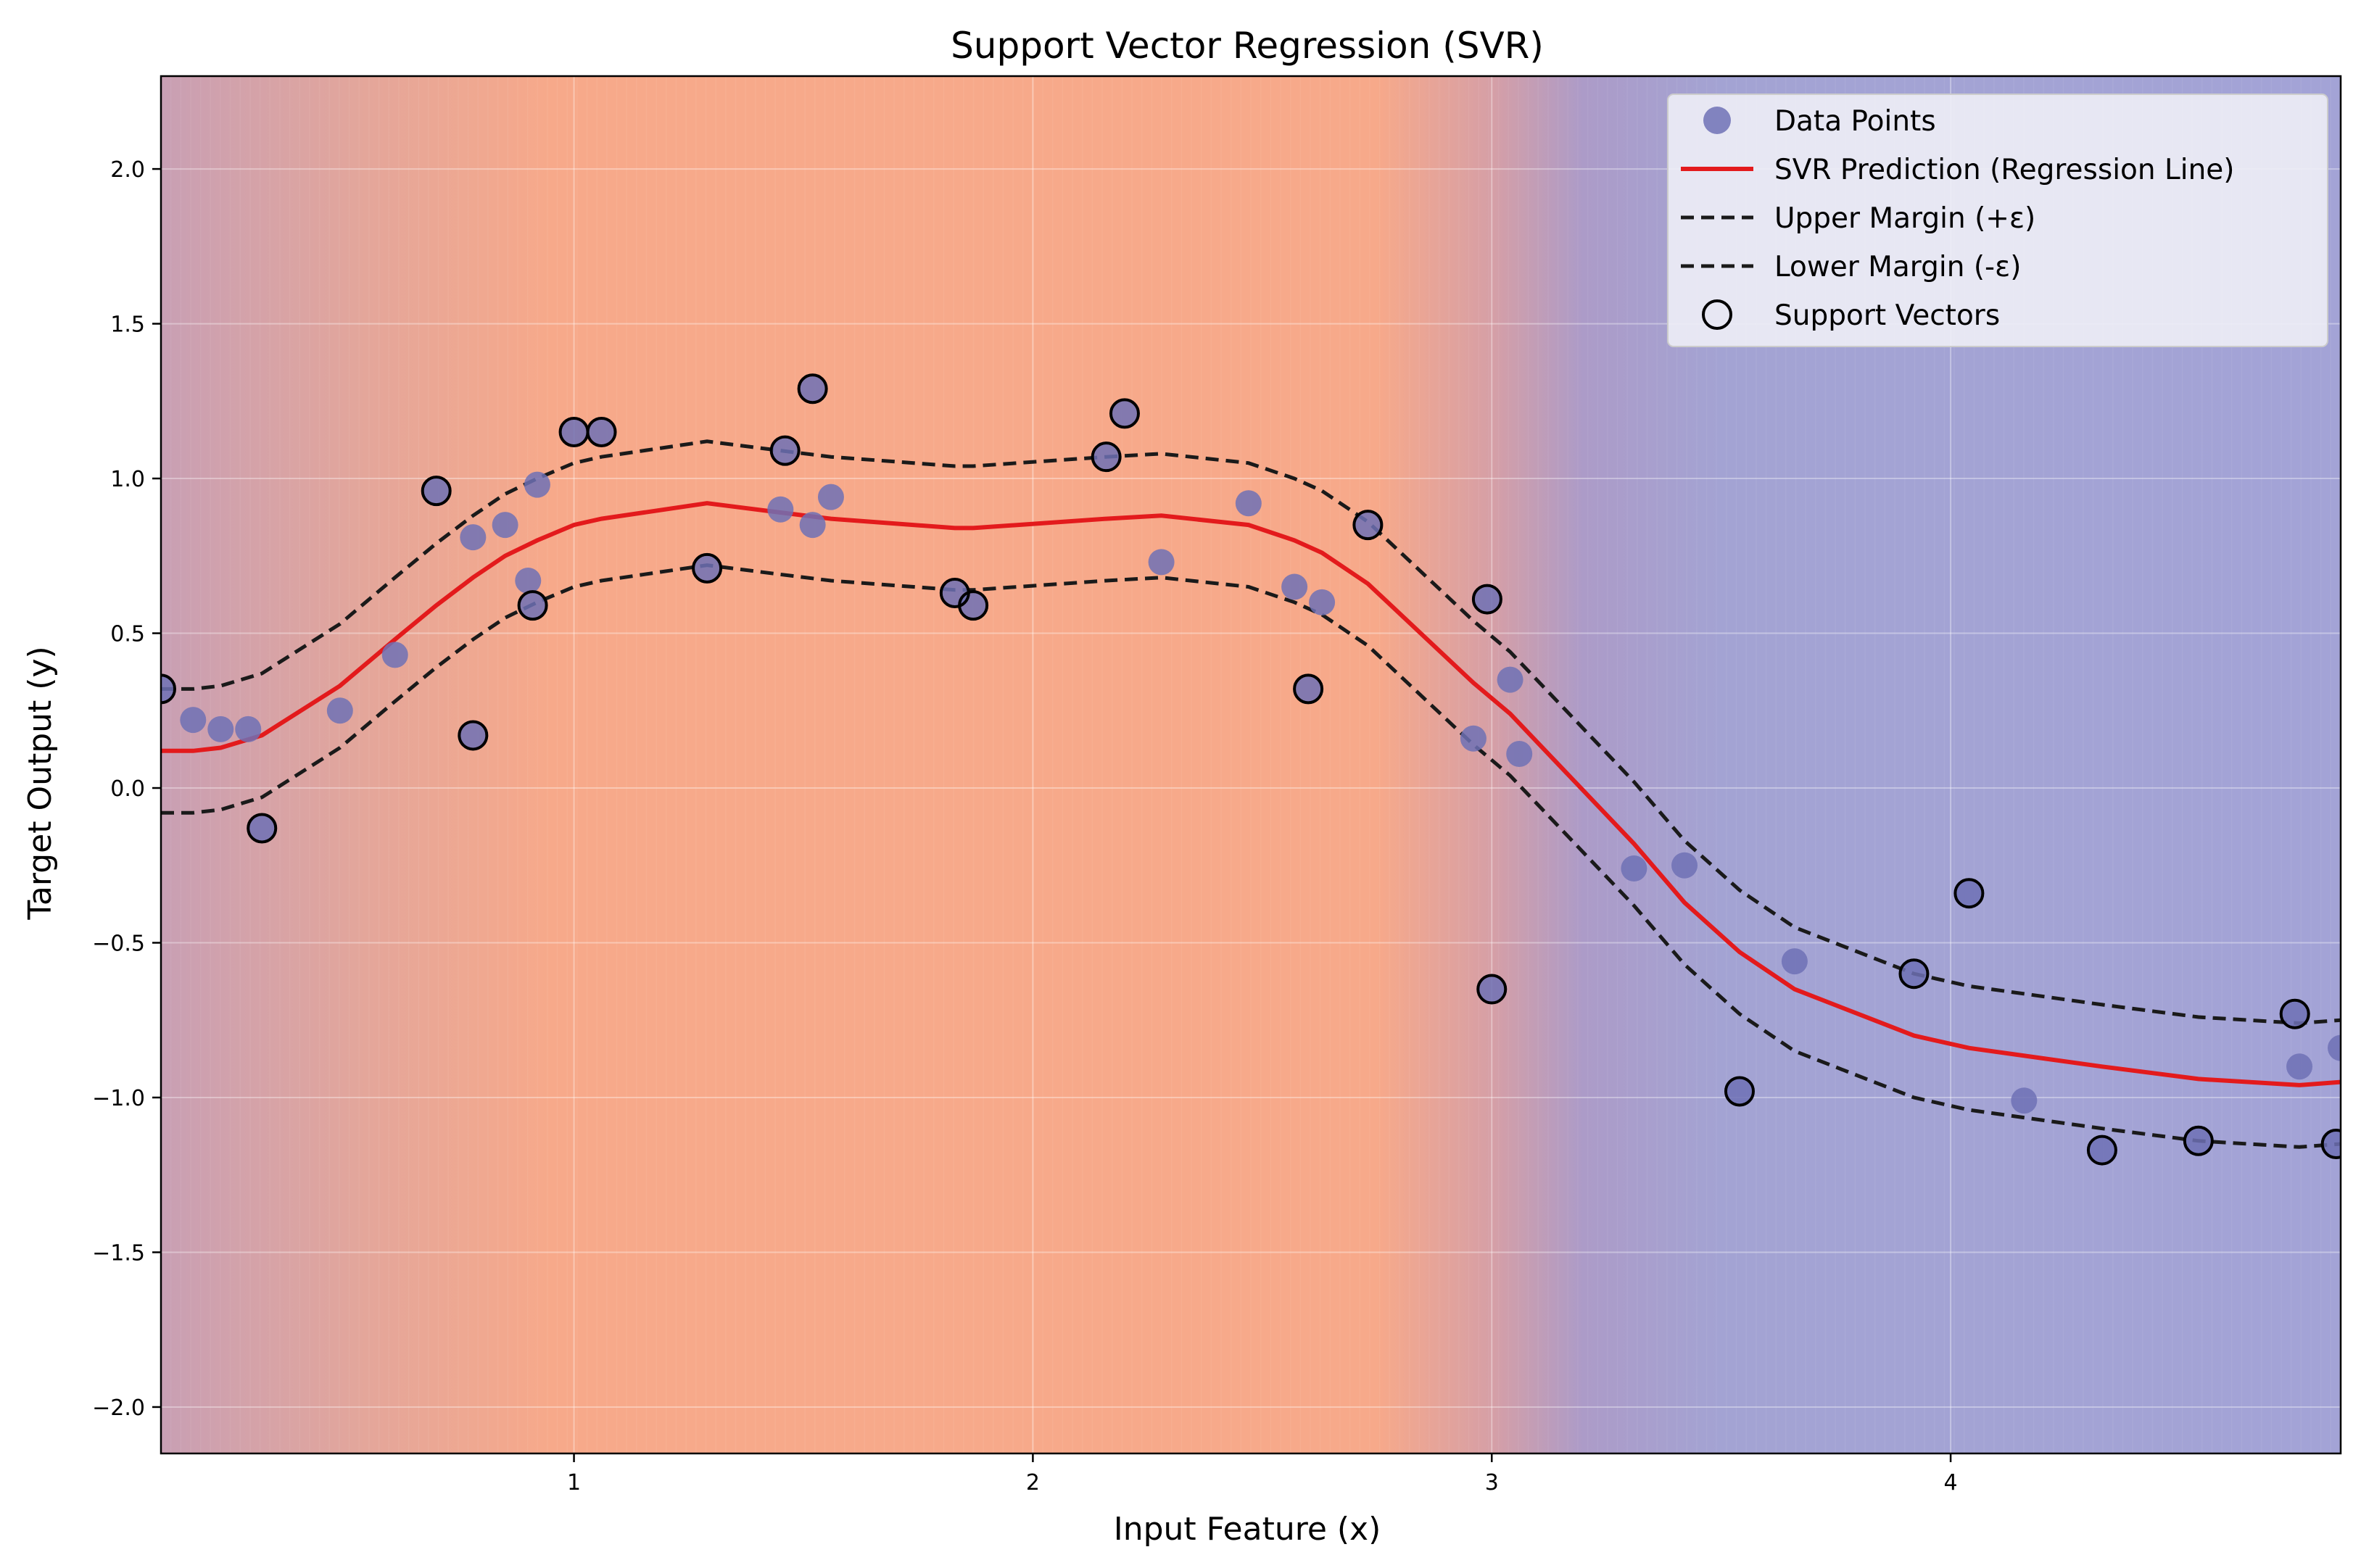 The width and height of the screenshot is (2361, 1568). Describe the element at coordinates (119, 1253) in the screenshot. I see `y-tick-label: −1.5` at that location.